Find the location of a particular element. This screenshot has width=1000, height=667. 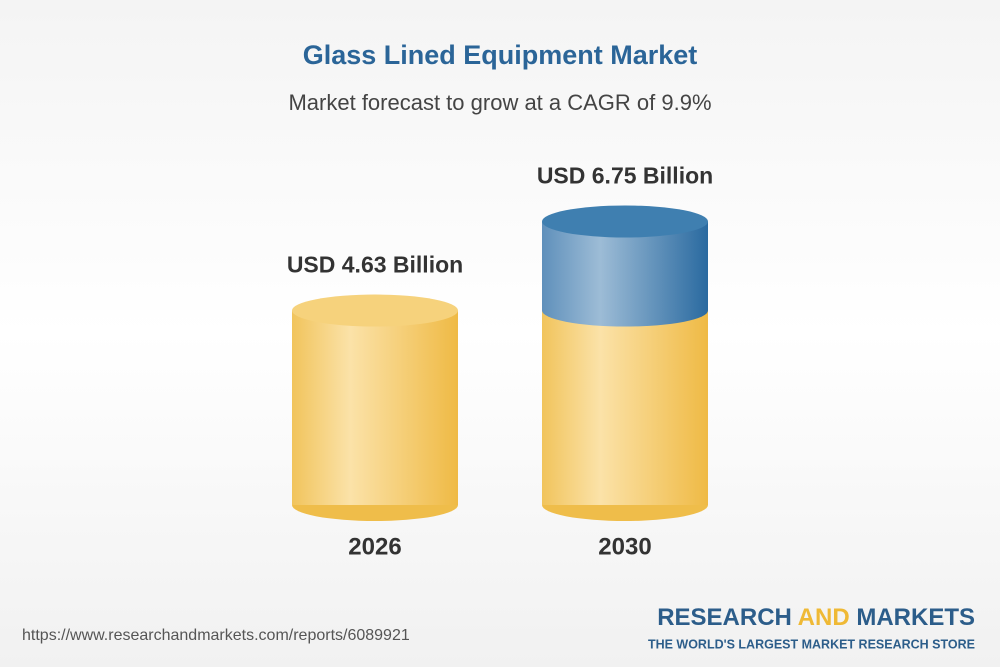

brand-word: MARKETS is located at coordinates (915, 617).